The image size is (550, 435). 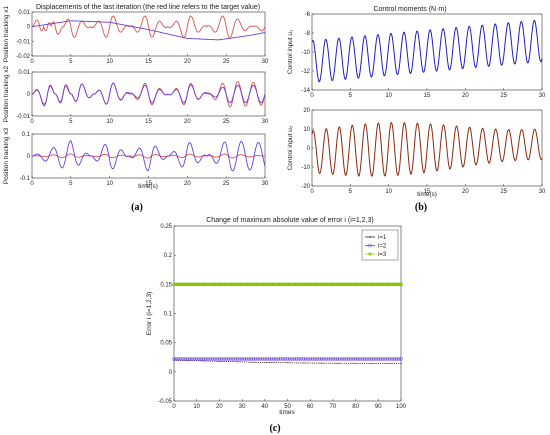 What do you see at coordinates (310, 407) in the screenshot?
I see `chart-c-xtick-label: 60` at bounding box center [310, 407].